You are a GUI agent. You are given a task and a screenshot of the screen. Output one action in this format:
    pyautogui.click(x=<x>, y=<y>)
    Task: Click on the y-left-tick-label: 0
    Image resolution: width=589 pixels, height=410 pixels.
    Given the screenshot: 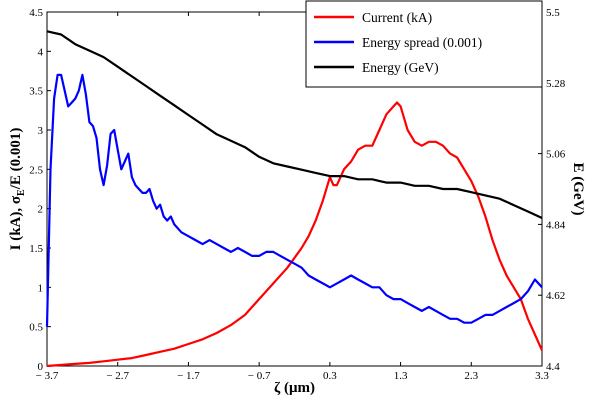 What is the action you would take?
    pyautogui.click(x=41, y=367)
    